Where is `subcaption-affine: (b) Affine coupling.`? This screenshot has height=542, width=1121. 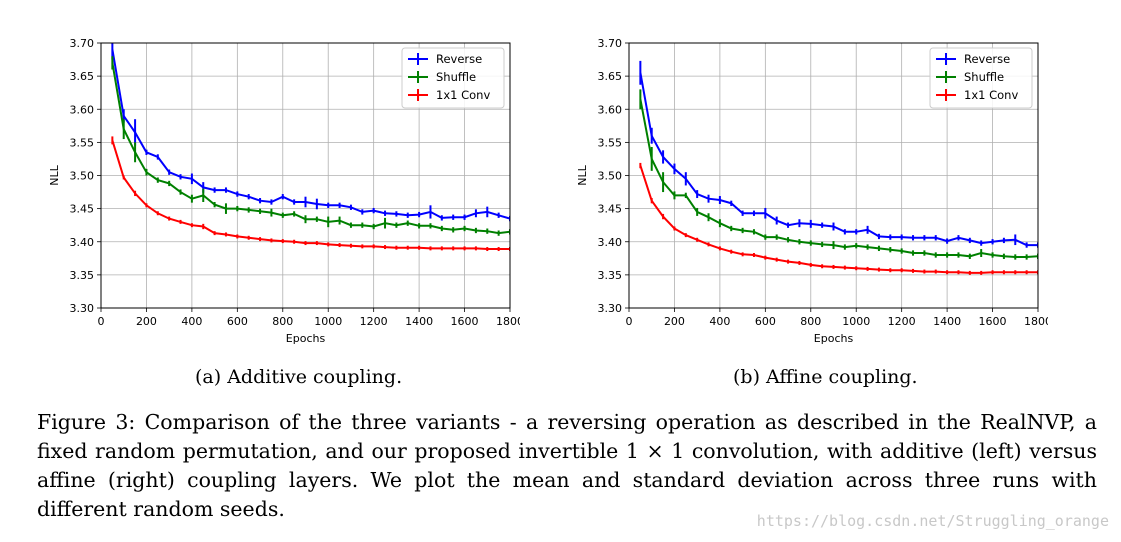 subcaption-affine: (b) Affine coupling. is located at coordinates (825, 377).